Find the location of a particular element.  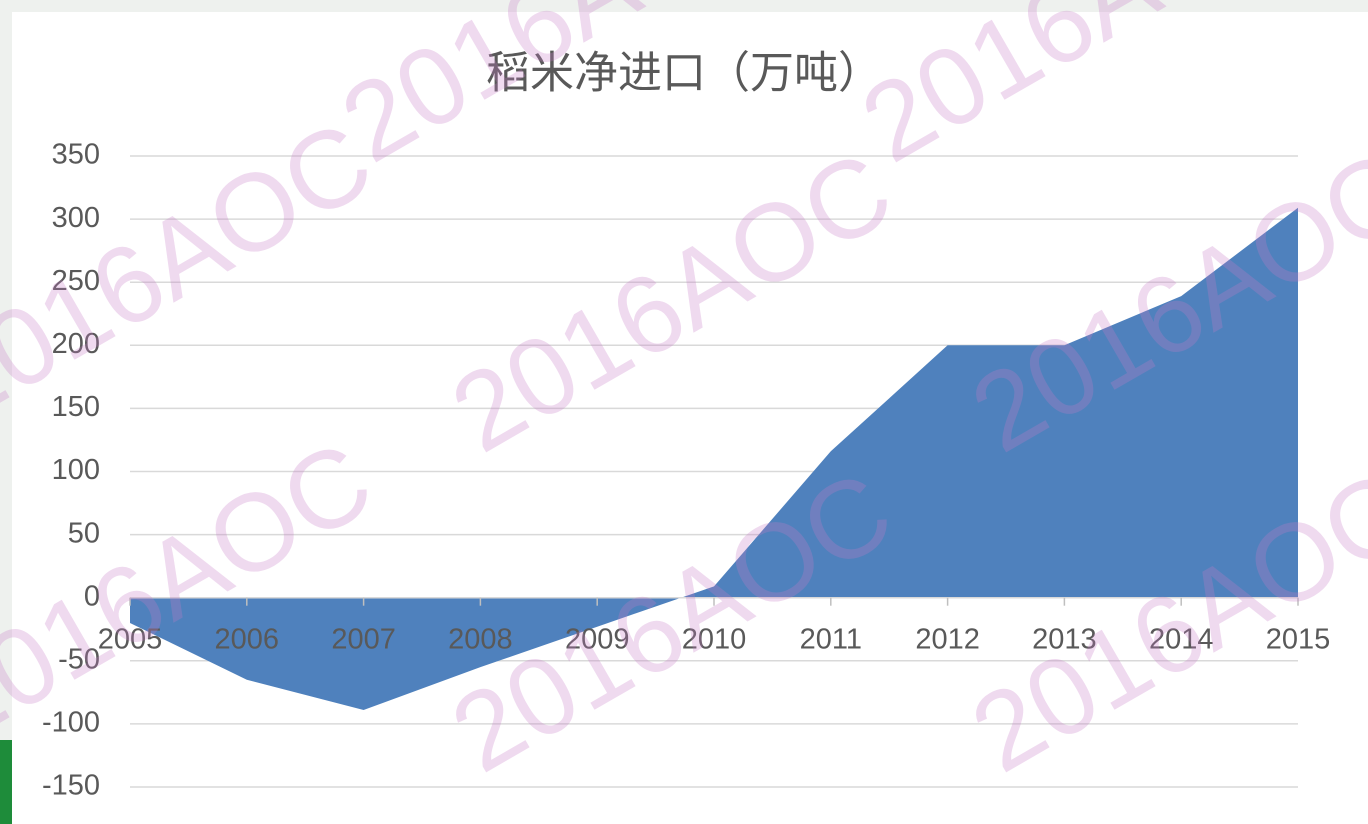

x-tick-label: 2012 is located at coordinates (947, 639).